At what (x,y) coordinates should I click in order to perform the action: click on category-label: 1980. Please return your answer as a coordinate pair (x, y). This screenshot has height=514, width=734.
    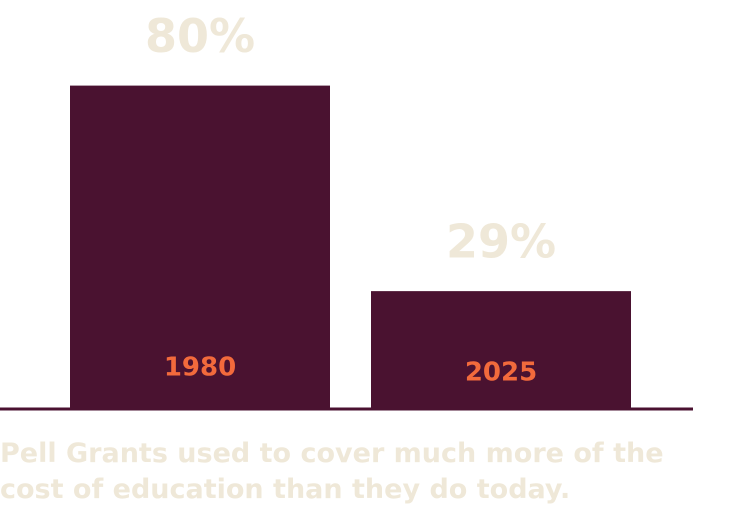
    Looking at the image, I should click on (200, 368).